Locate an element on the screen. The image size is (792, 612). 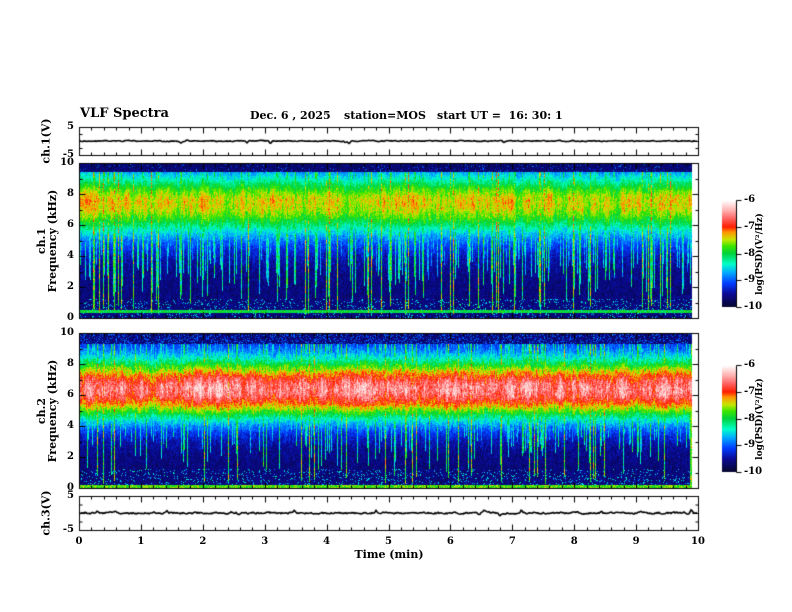
x-tick-label: 2 is located at coordinates (203, 541).